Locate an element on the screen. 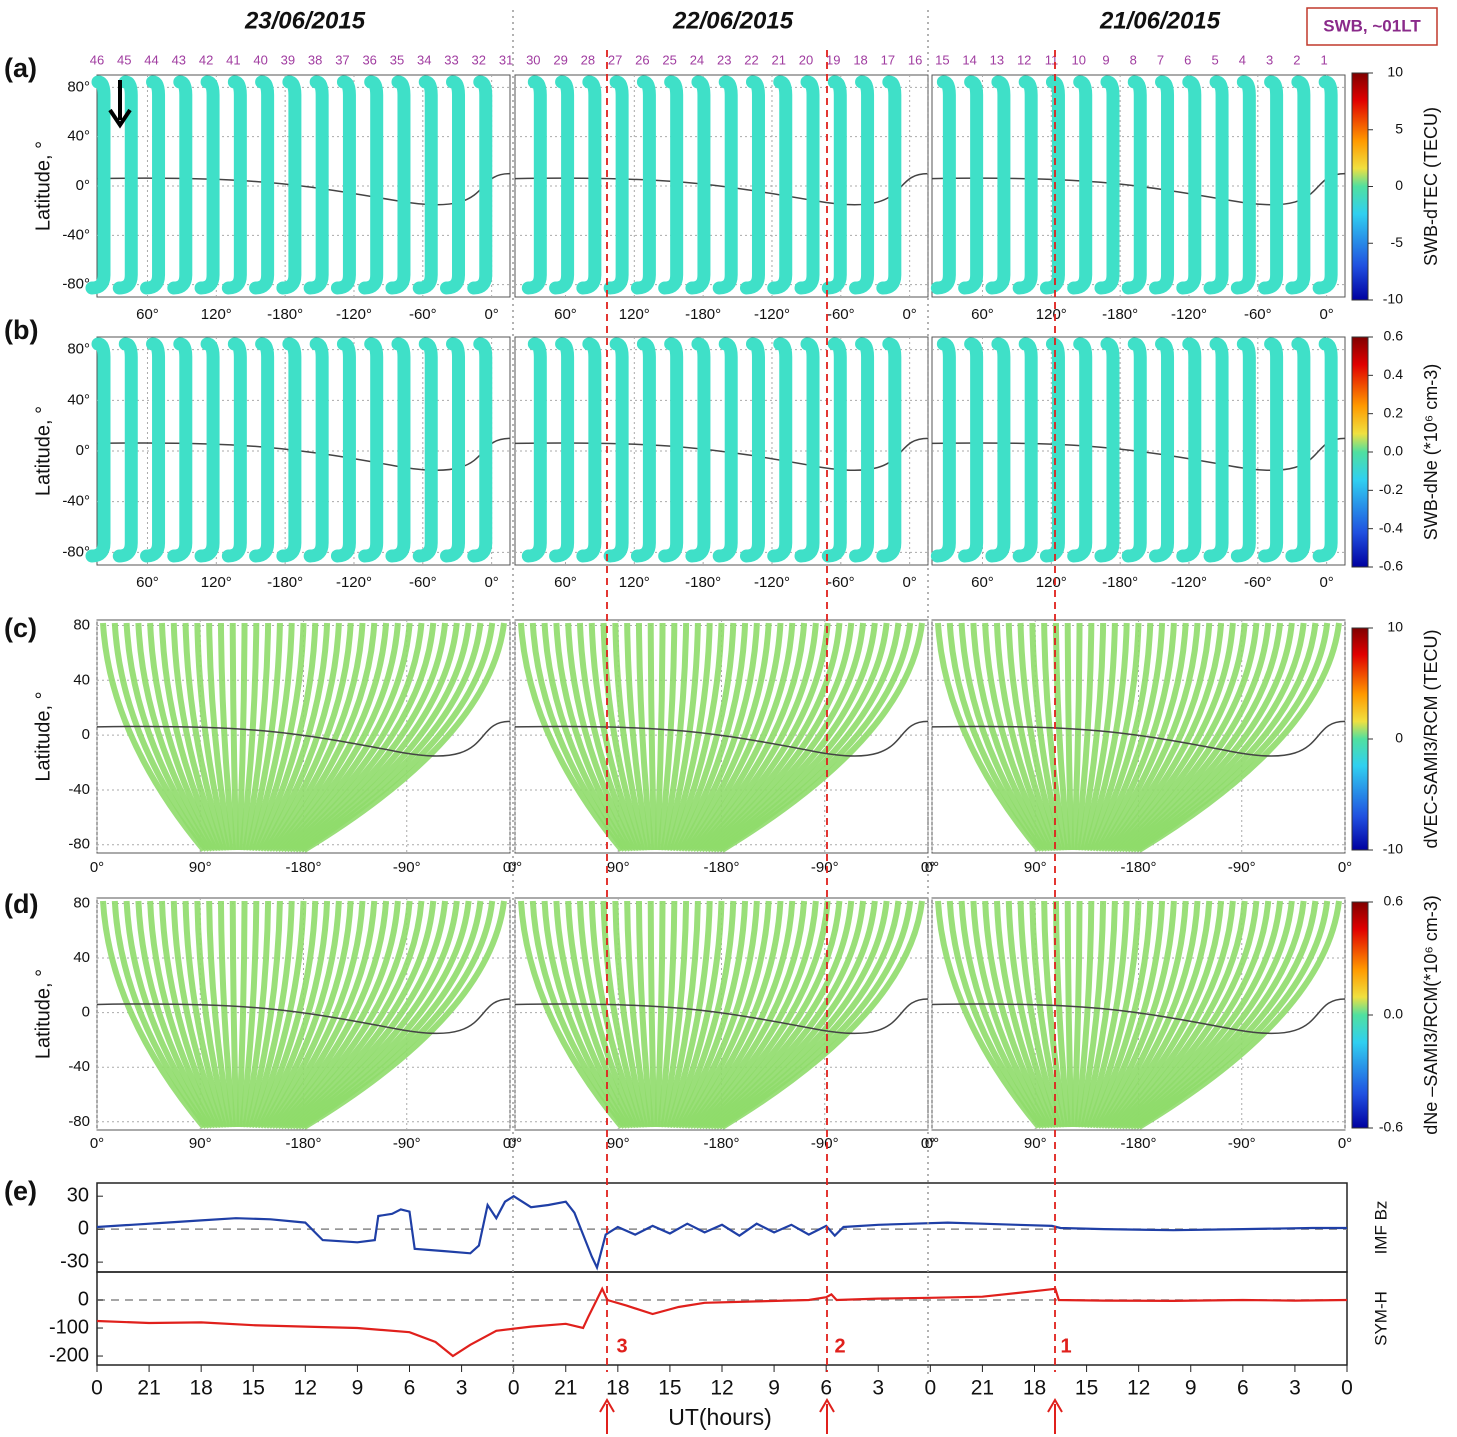 Image resolution: width=1457 pixels, height=1437 pixels. x-tick-label: 21 is located at coordinates (982, 1388).